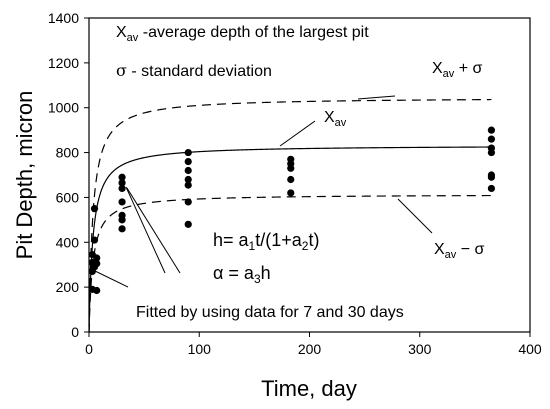 This screenshot has width=550, height=409. What do you see at coordinates (270, 312) in the screenshot?
I see `fitted-note: Fitted by using data for 7 and 30 days` at bounding box center [270, 312].